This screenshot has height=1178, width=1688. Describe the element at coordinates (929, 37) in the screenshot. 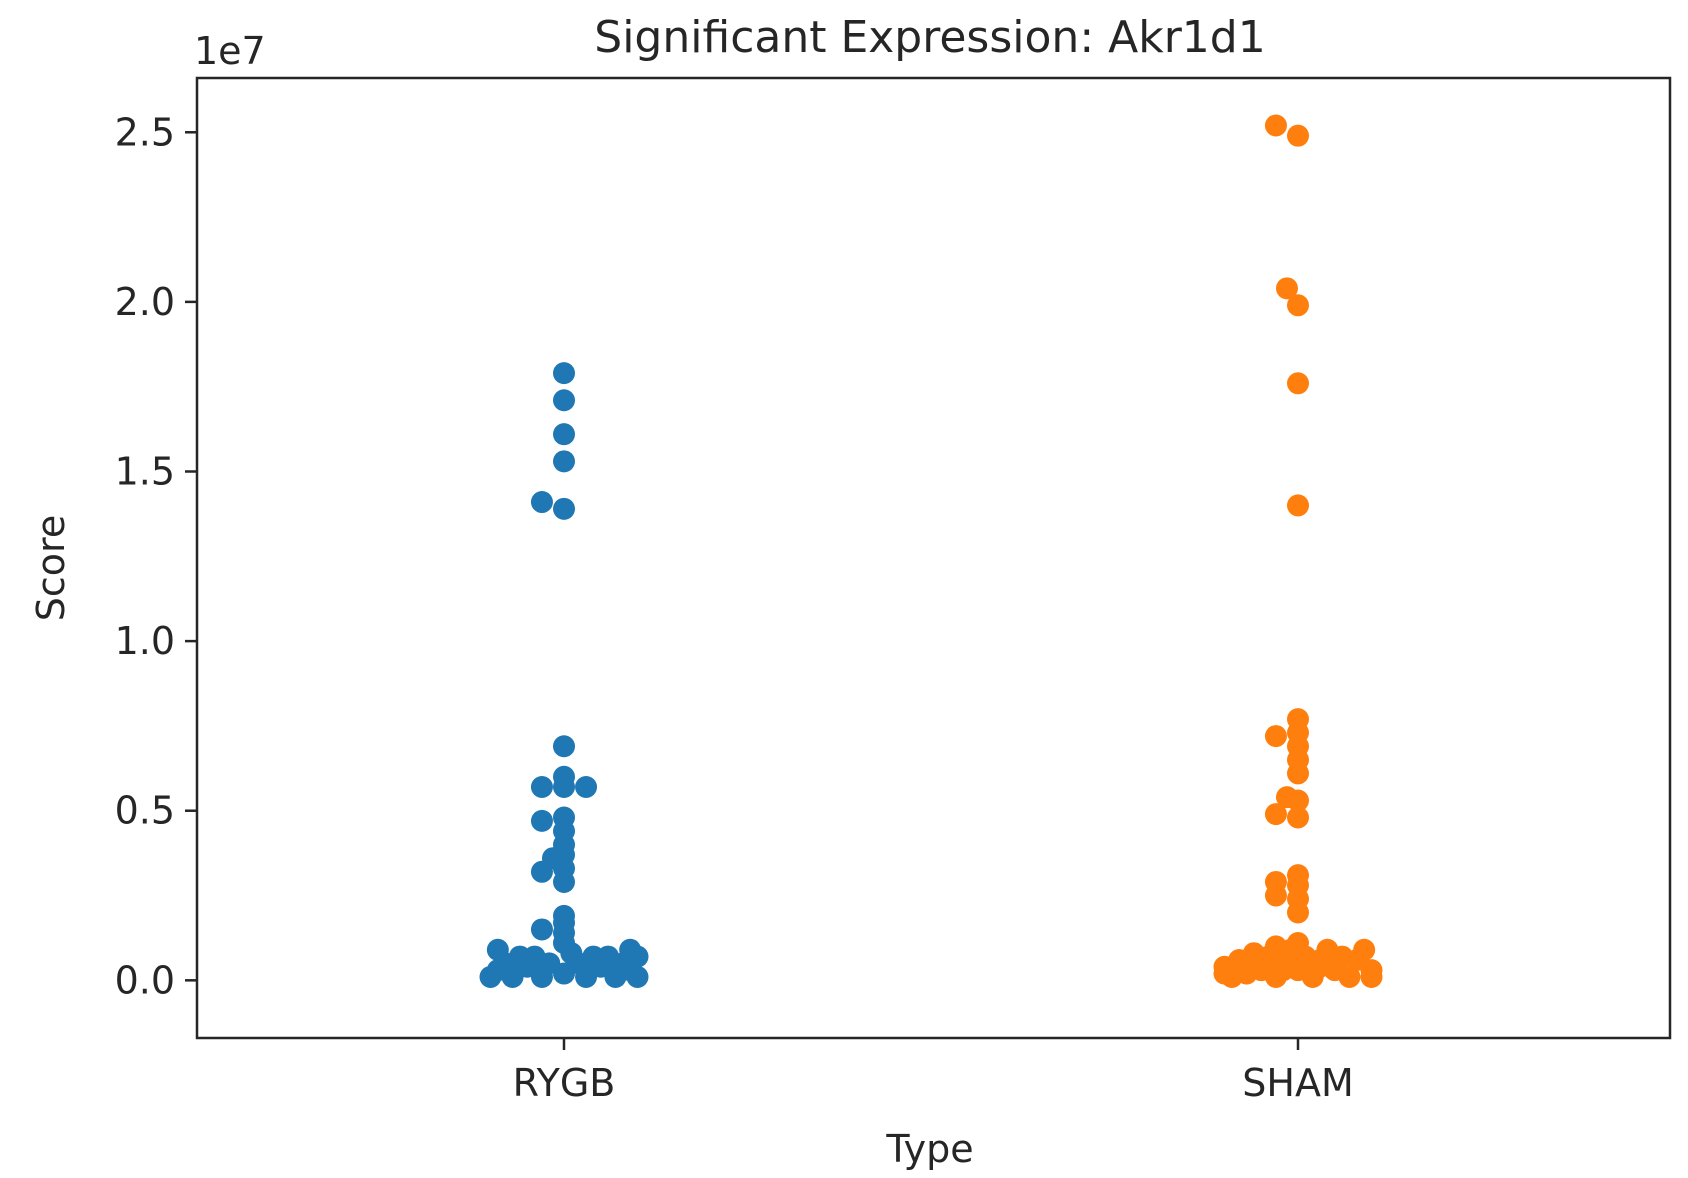

I see `chart-title: Significant Expression: Akr1d1` at that location.